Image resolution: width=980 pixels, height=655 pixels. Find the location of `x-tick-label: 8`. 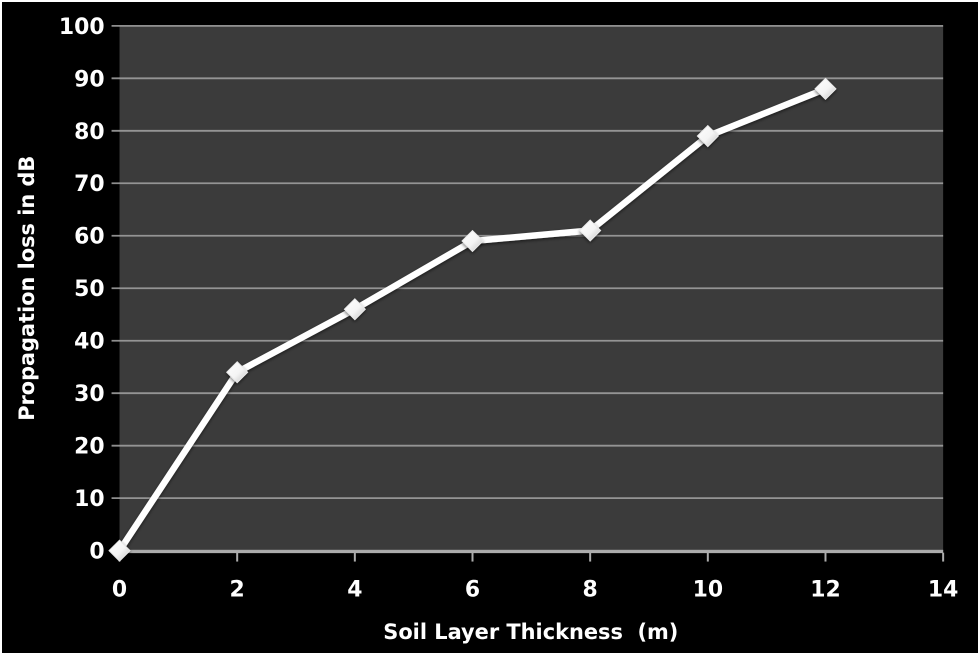

x-tick-label: 8 is located at coordinates (590, 589).